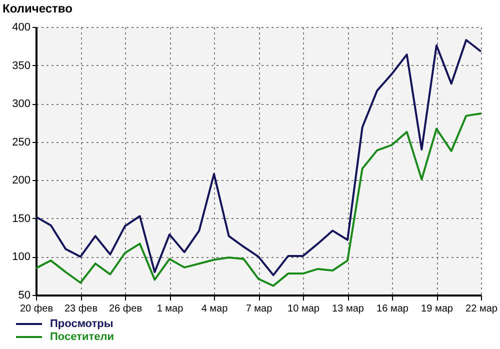 The width and height of the screenshot is (500, 349). What do you see at coordinates (125, 309) in the screenshot?
I see `x-tick-label: 26 фев` at bounding box center [125, 309].